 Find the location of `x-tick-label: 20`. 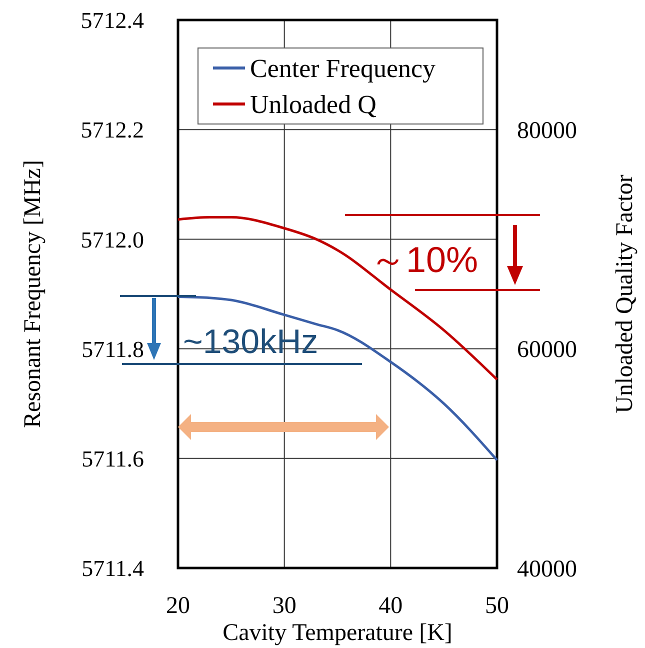

x-tick-label: 20 is located at coordinates (178, 606).